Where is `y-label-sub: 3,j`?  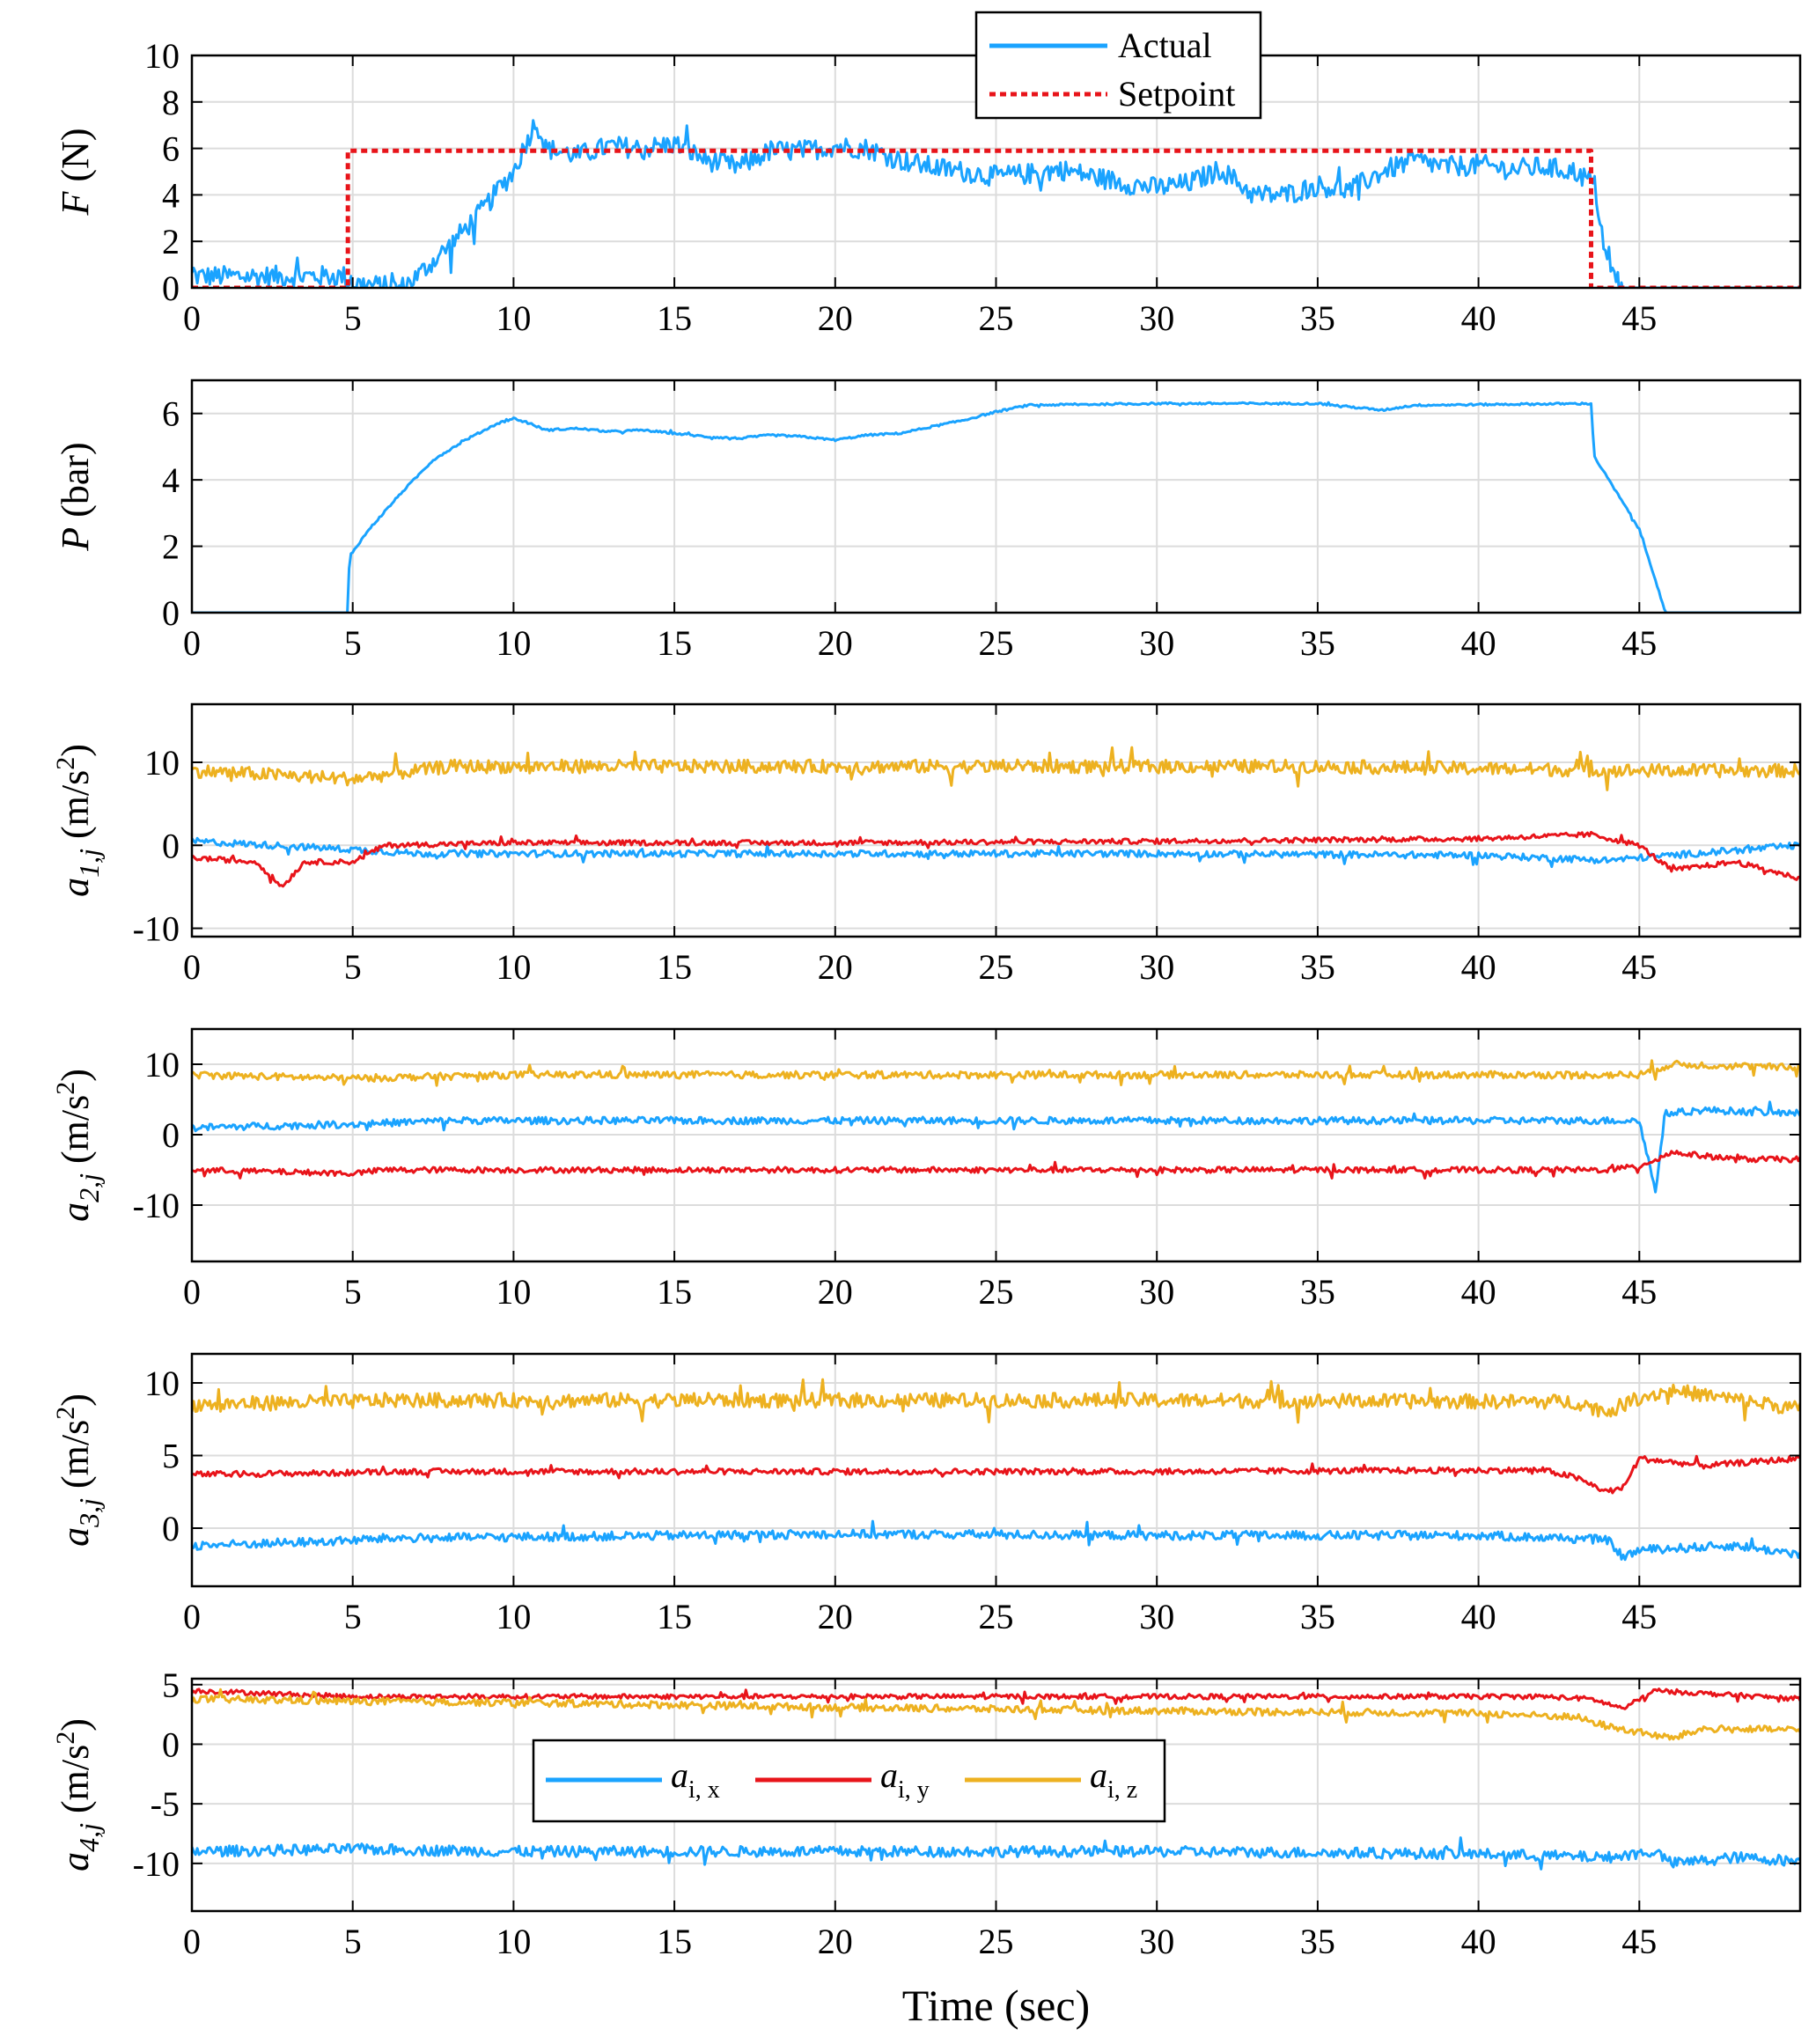
y-label-sub: 3,j is located at coordinates (89, 1513).